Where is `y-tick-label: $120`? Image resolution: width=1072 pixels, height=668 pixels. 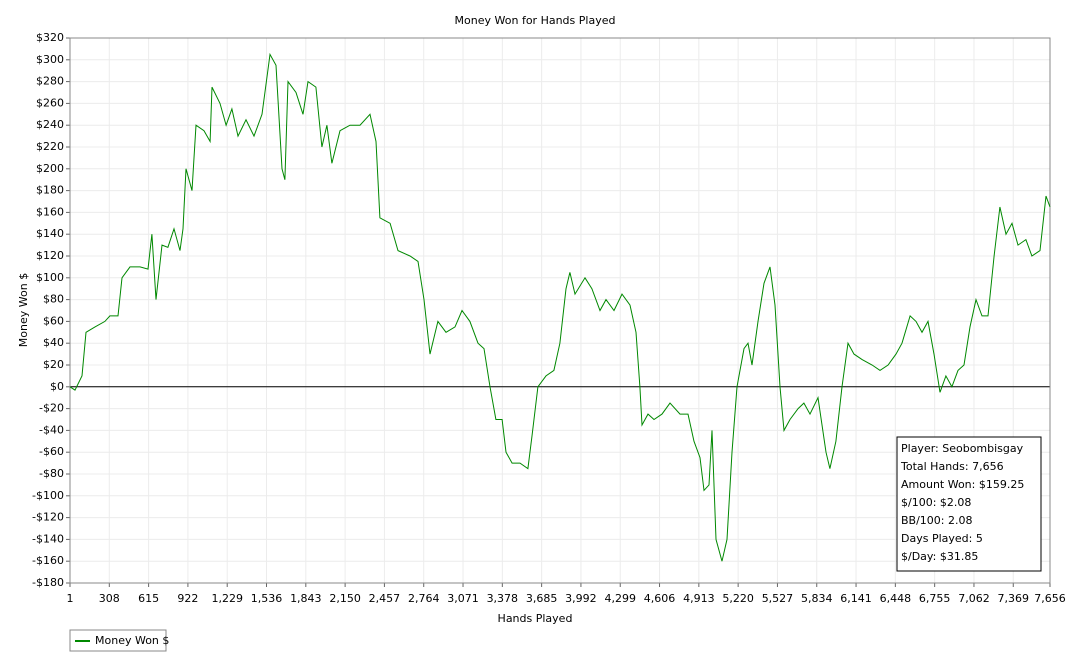 y-tick-label: $120 is located at coordinates (50, 255).